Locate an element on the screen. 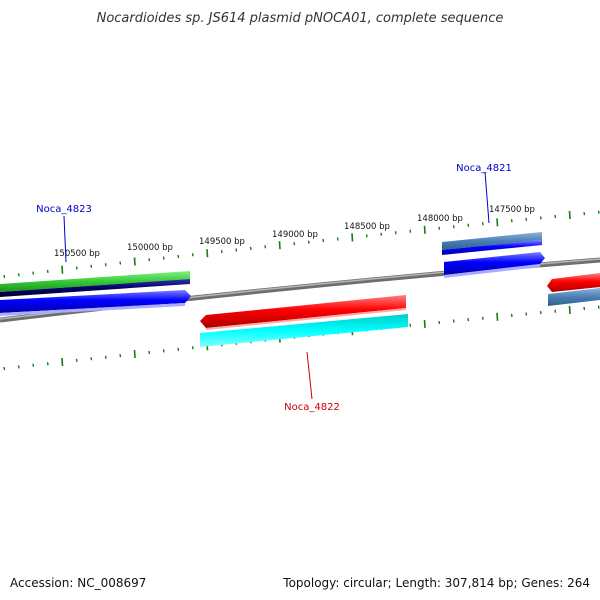 Image resolution: width=600 pixels, height=600 pixels. feature-blue-arrow-shadow is located at coordinates (492, 271).